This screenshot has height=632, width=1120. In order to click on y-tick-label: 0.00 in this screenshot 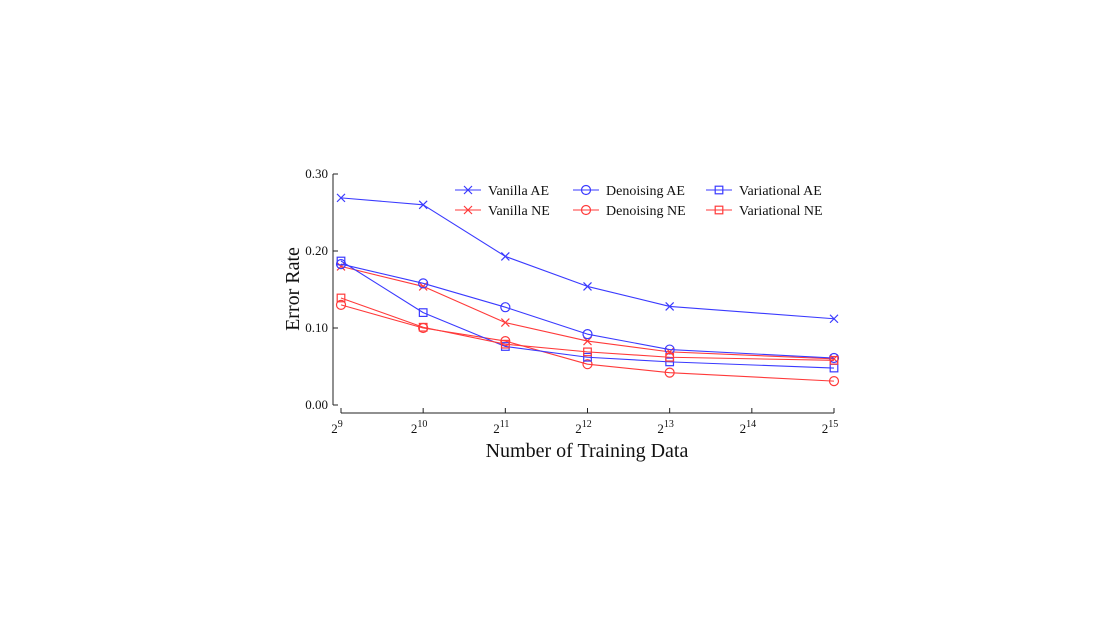, I will do `click(316, 404)`.